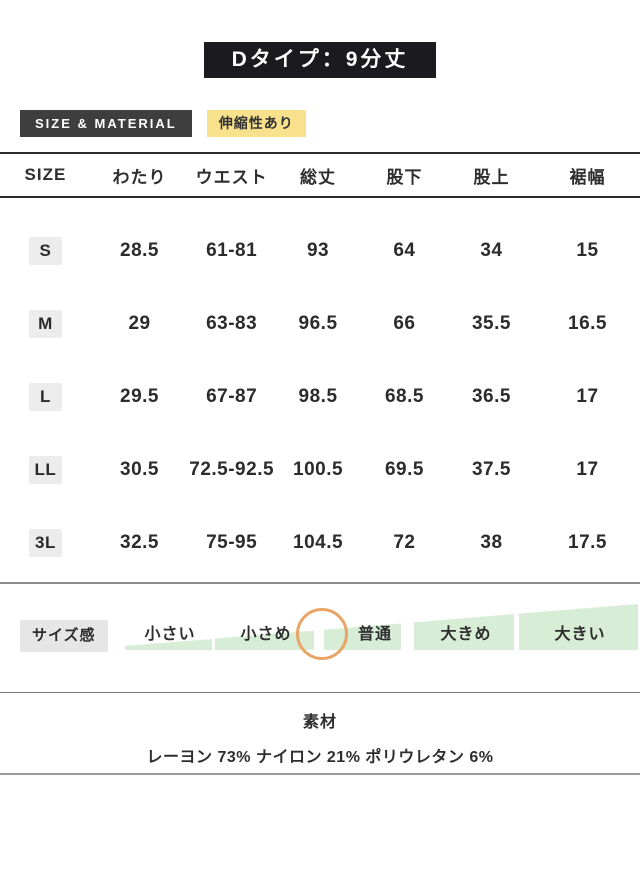 The height and width of the screenshot is (880, 640). I want to click on size-feel-section: サイズ感 小さい 小さめ 普通 大きめ 大きい, so click(320, 637).